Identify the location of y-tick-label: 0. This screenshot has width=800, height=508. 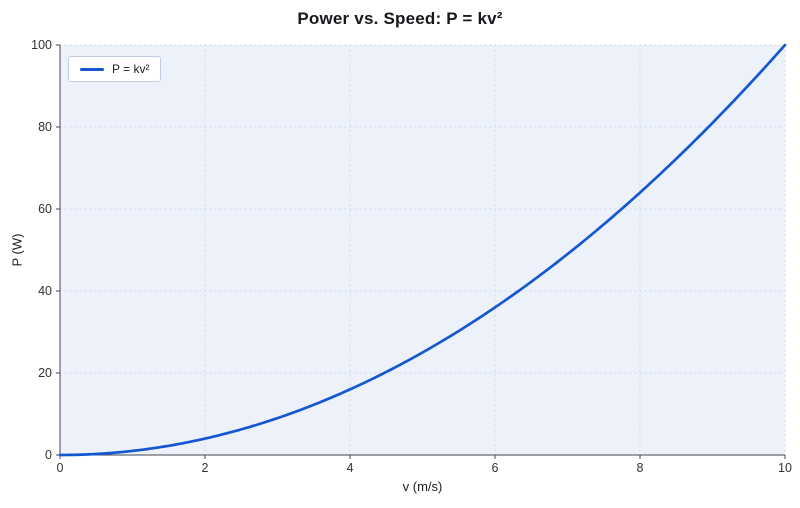
(48, 455).